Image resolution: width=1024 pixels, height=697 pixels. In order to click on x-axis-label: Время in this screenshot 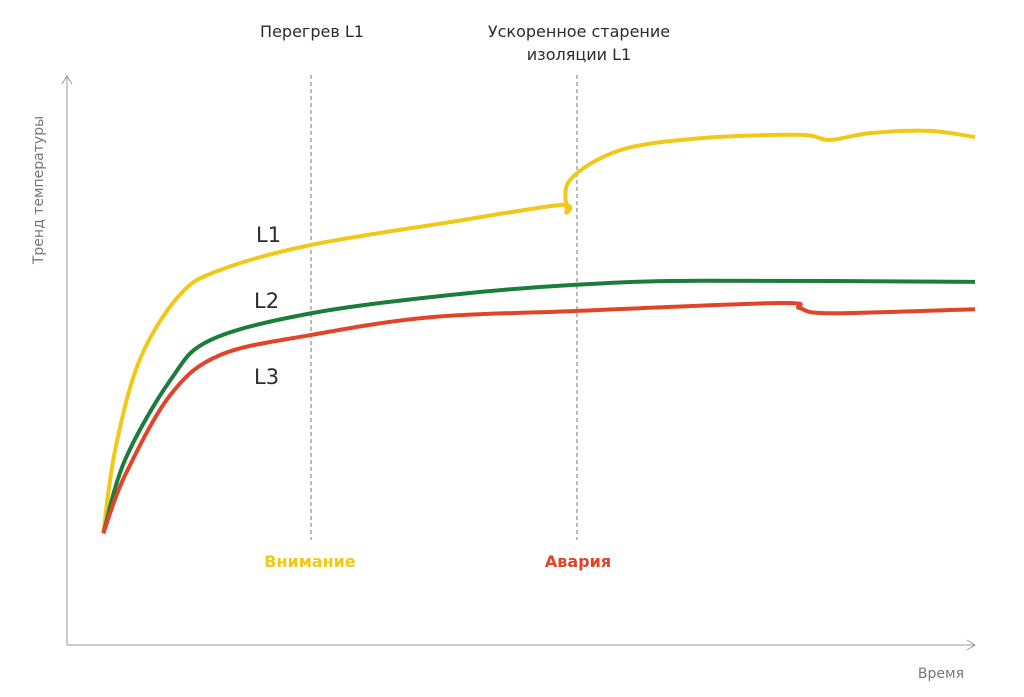, I will do `click(941, 674)`.